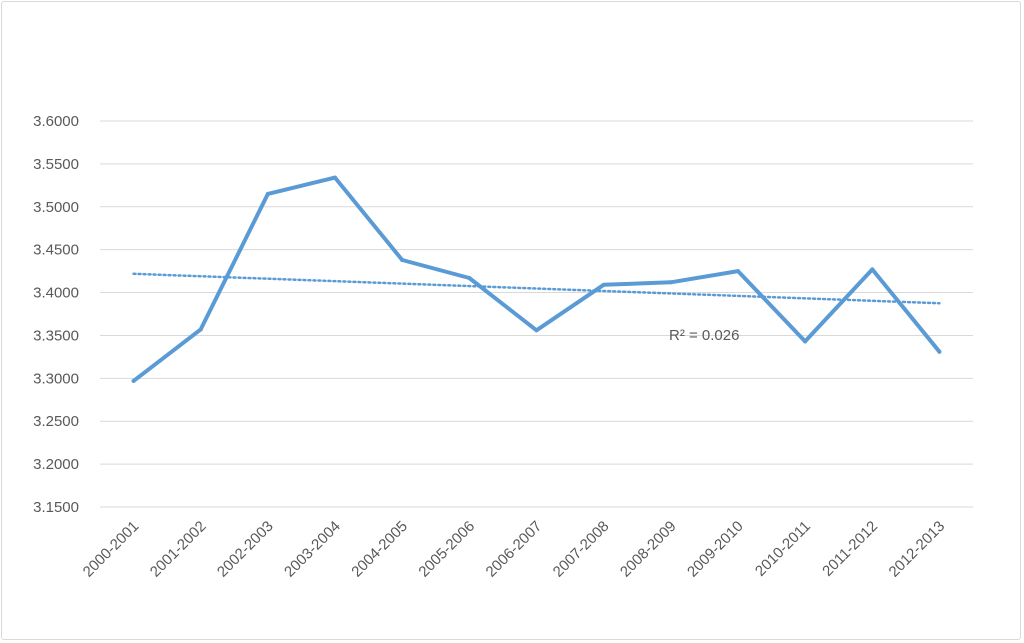 The height and width of the screenshot is (643, 1024). What do you see at coordinates (581, 549) in the screenshot?
I see `x-tick-label: 2007-2008` at bounding box center [581, 549].